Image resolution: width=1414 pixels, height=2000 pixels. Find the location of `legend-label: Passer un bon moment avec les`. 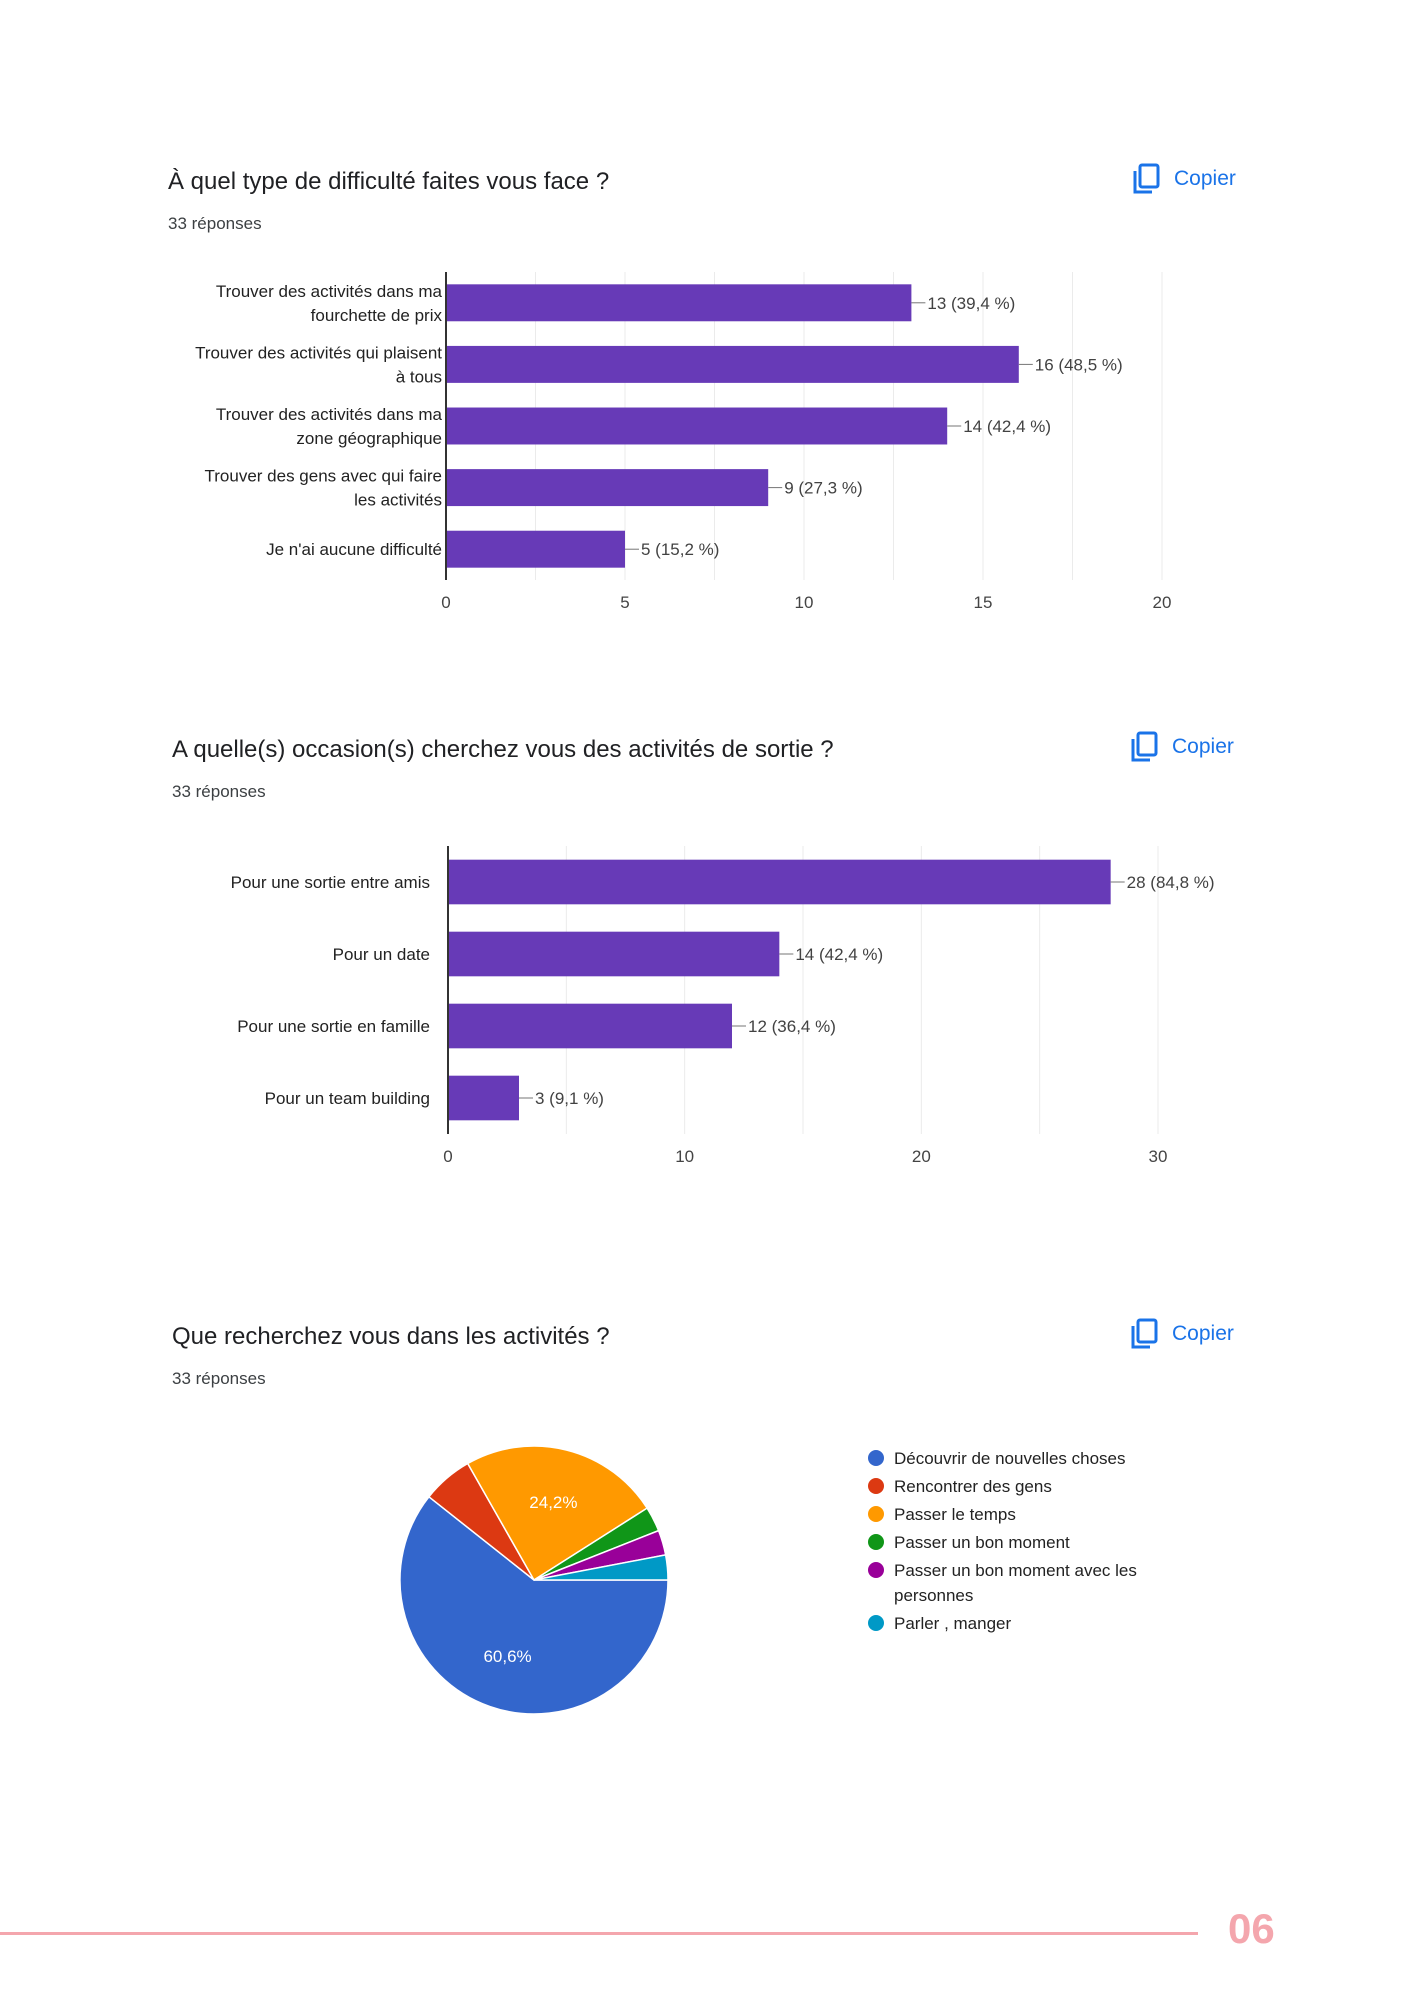

legend-label: Passer un bon moment avec les is located at coordinates (1015, 1570).